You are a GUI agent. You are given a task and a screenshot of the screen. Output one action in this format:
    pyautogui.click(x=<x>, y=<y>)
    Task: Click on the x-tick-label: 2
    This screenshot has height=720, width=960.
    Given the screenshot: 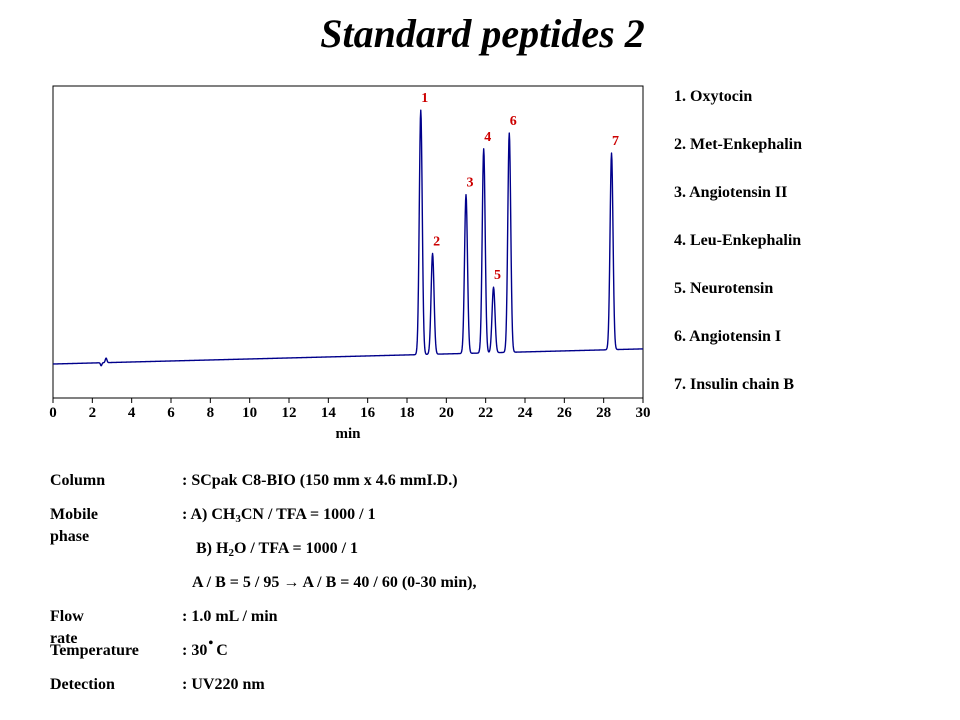 What is the action you would take?
    pyautogui.click(x=93, y=413)
    